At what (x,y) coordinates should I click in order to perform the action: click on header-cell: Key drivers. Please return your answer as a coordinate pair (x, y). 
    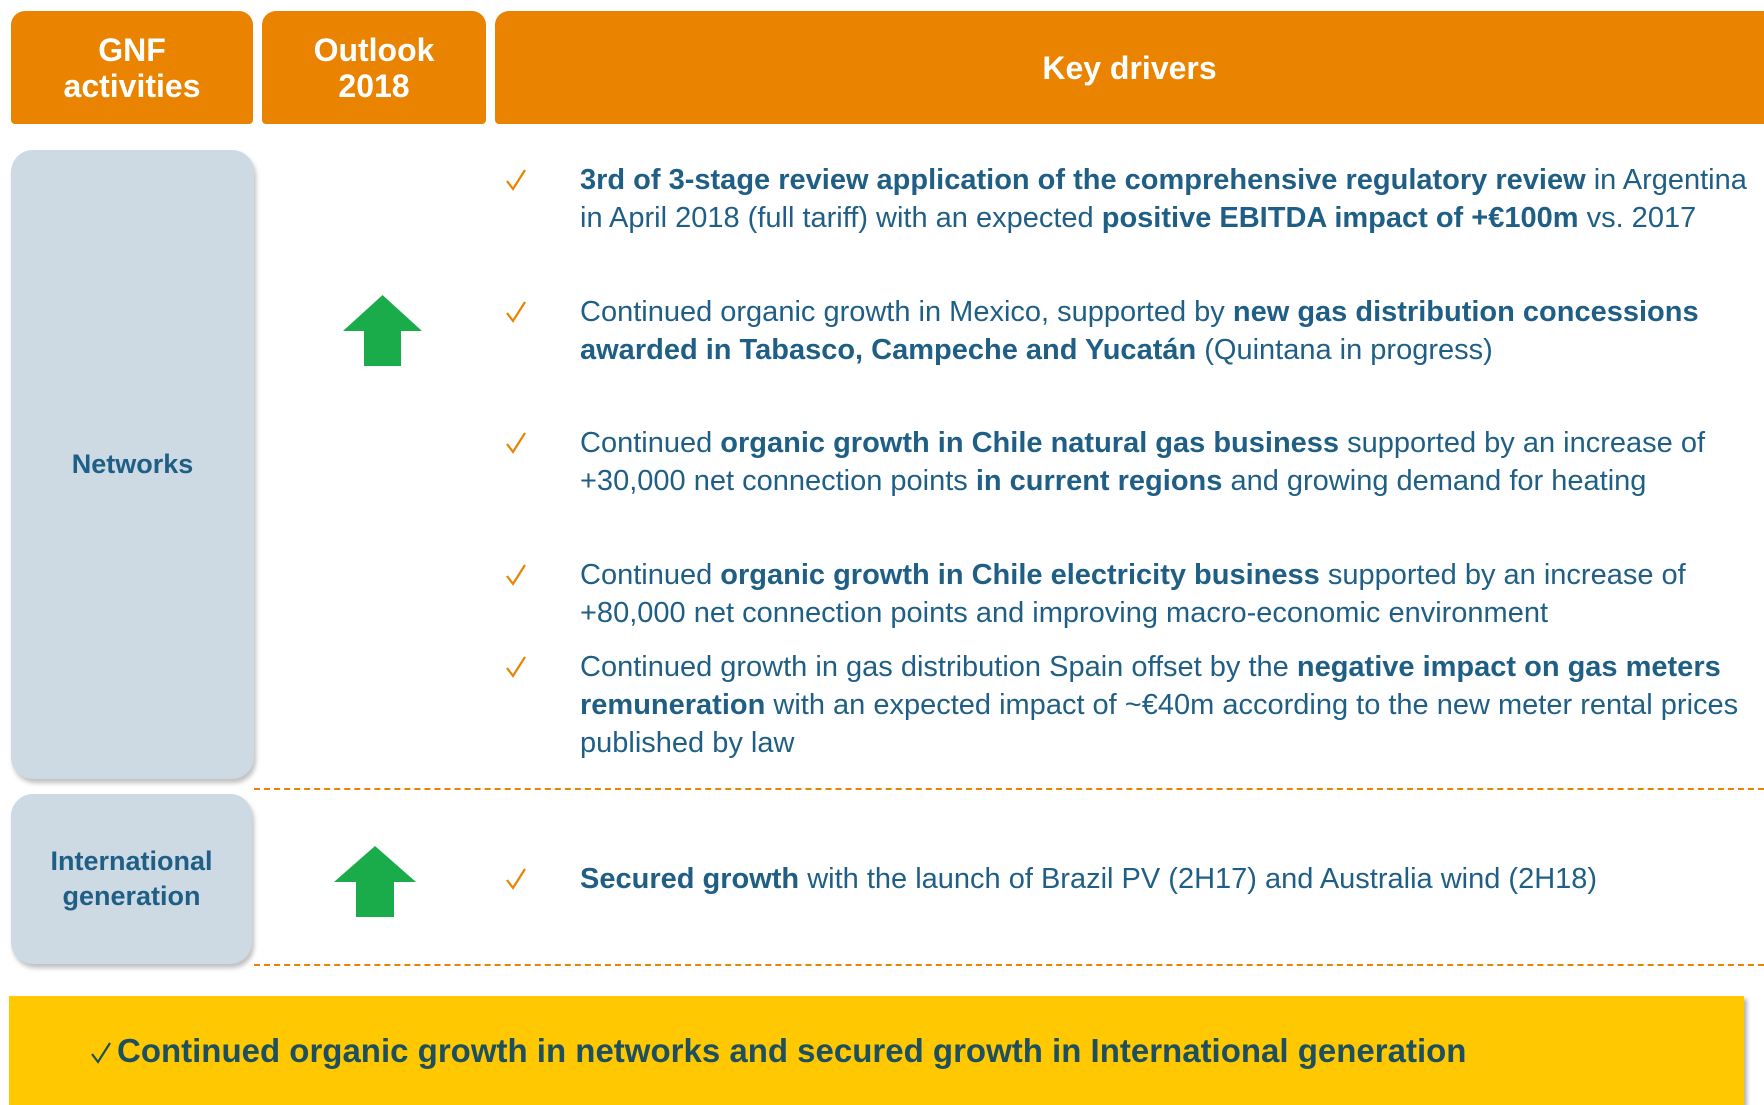
    Looking at the image, I should click on (1129, 67).